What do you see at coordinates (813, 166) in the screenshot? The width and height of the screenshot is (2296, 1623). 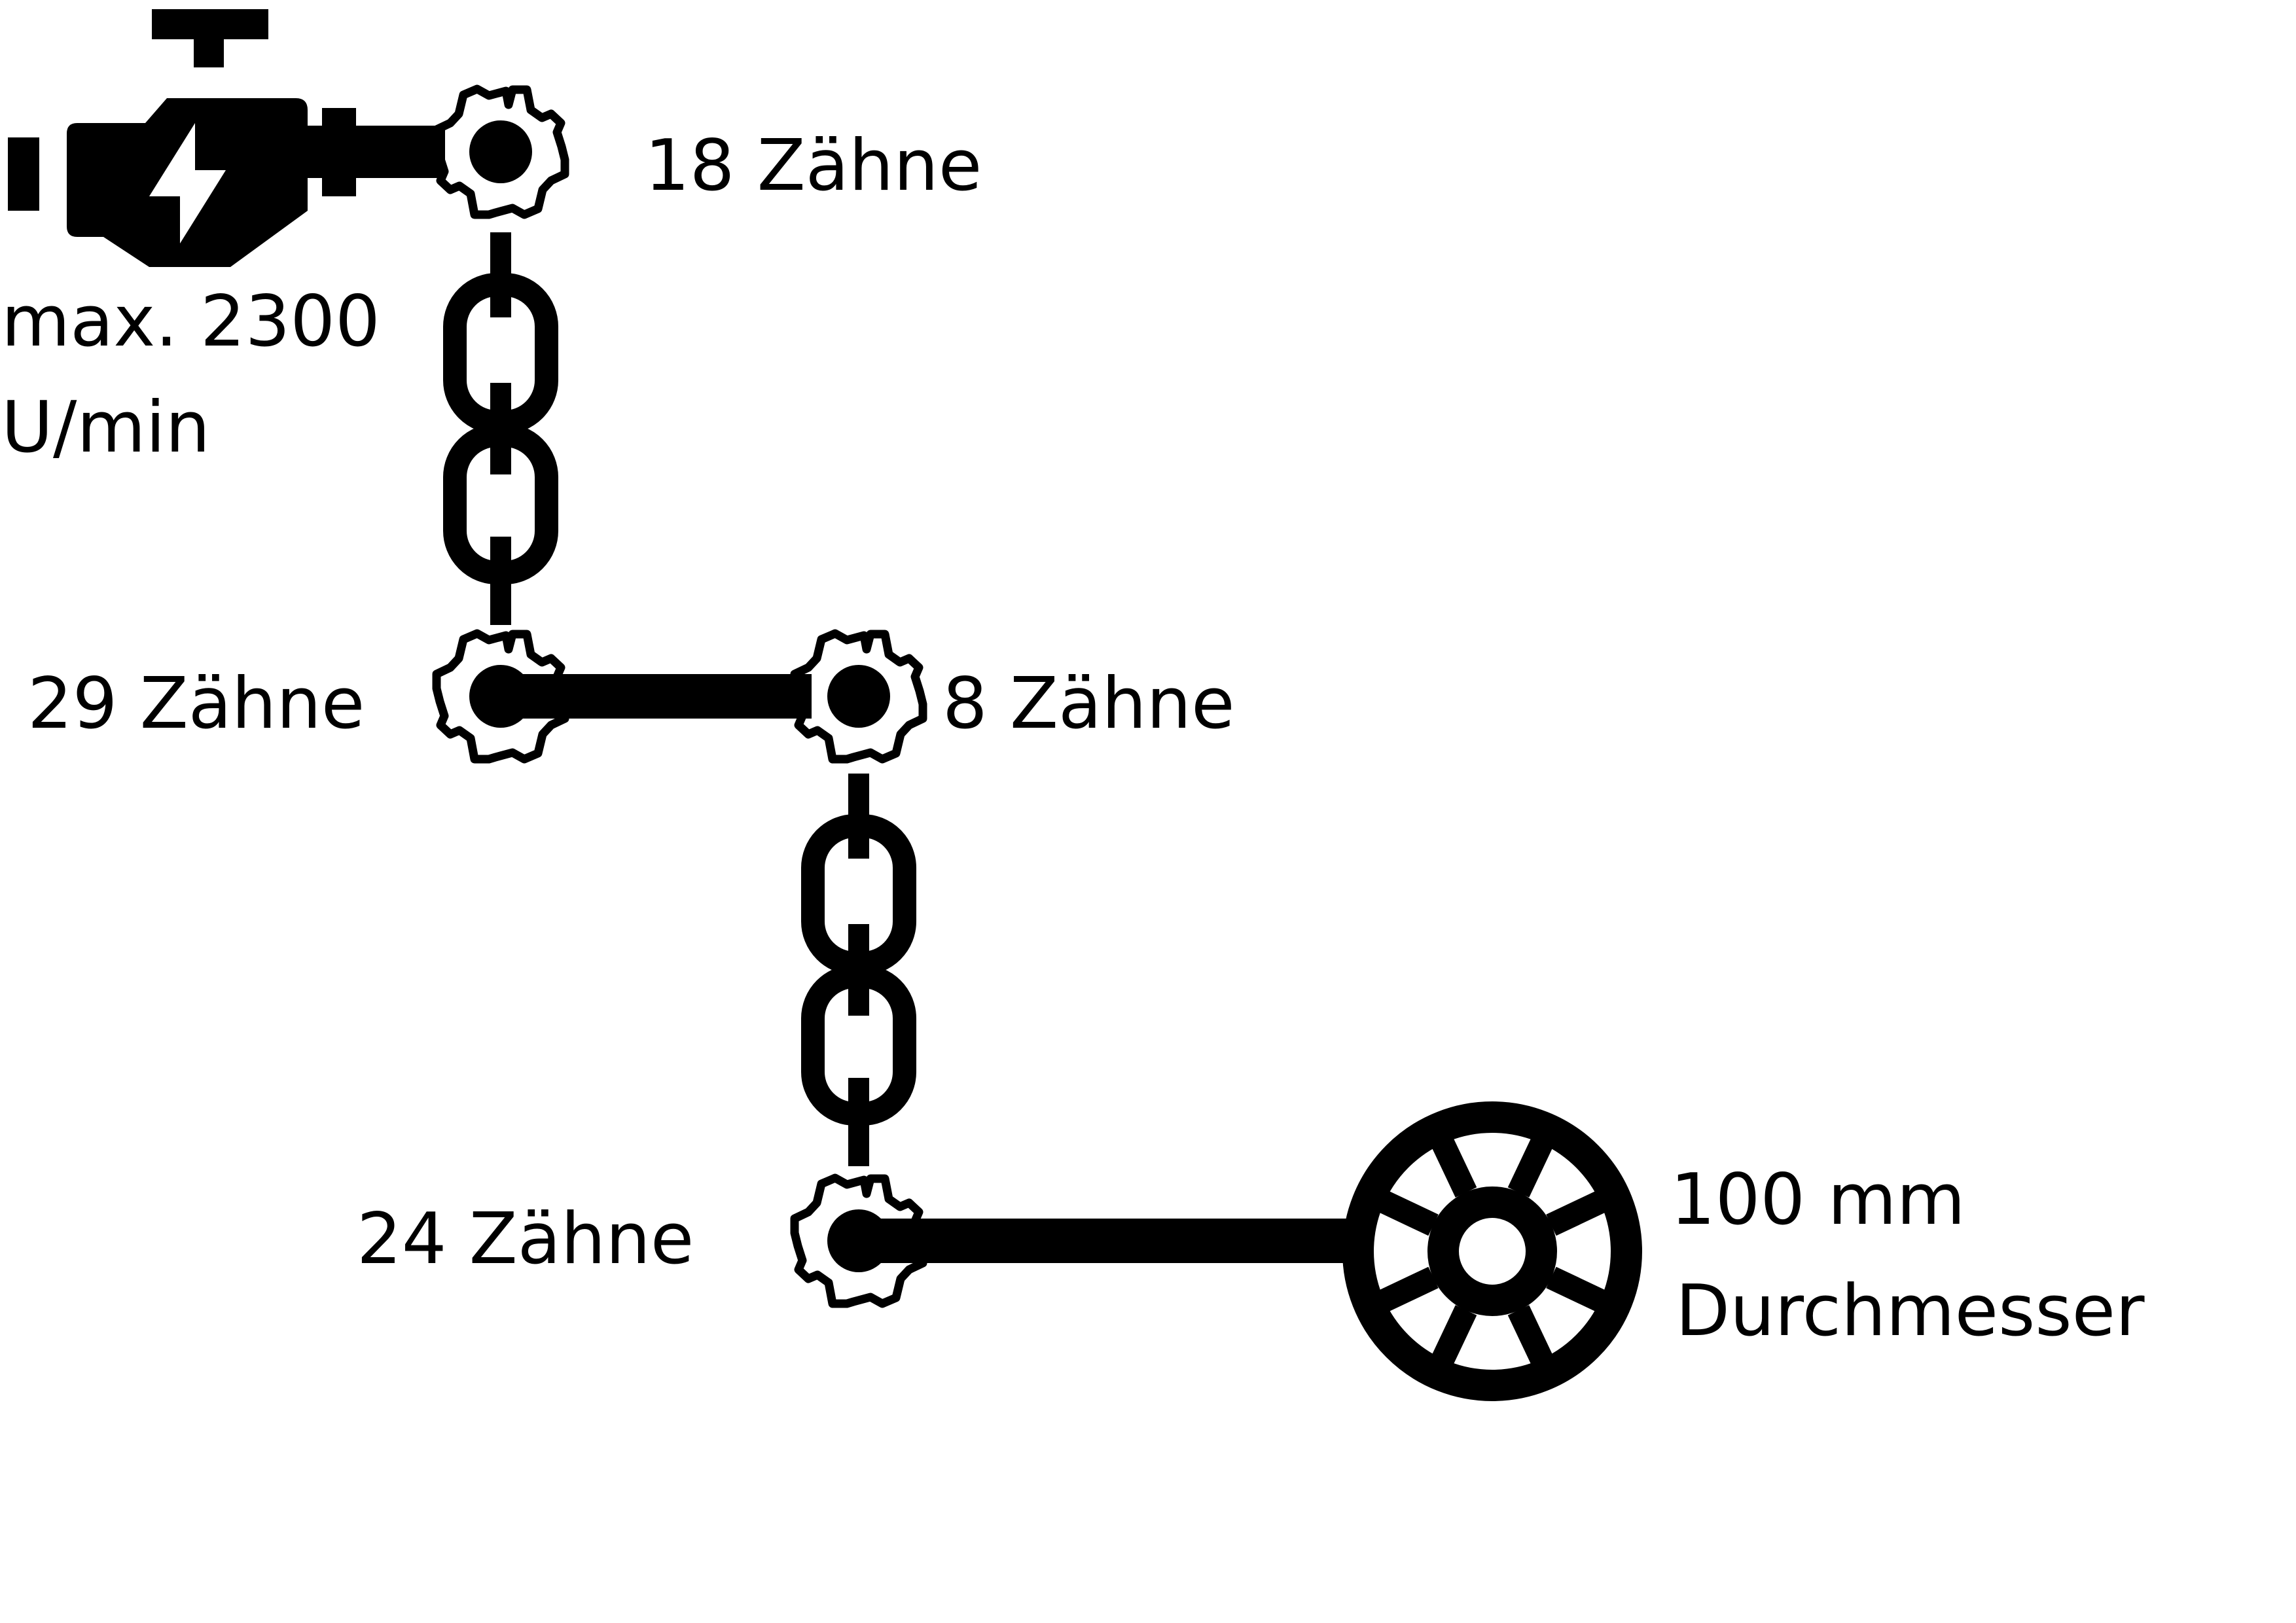 I see `gear-18-label: 18 Zähne` at bounding box center [813, 166].